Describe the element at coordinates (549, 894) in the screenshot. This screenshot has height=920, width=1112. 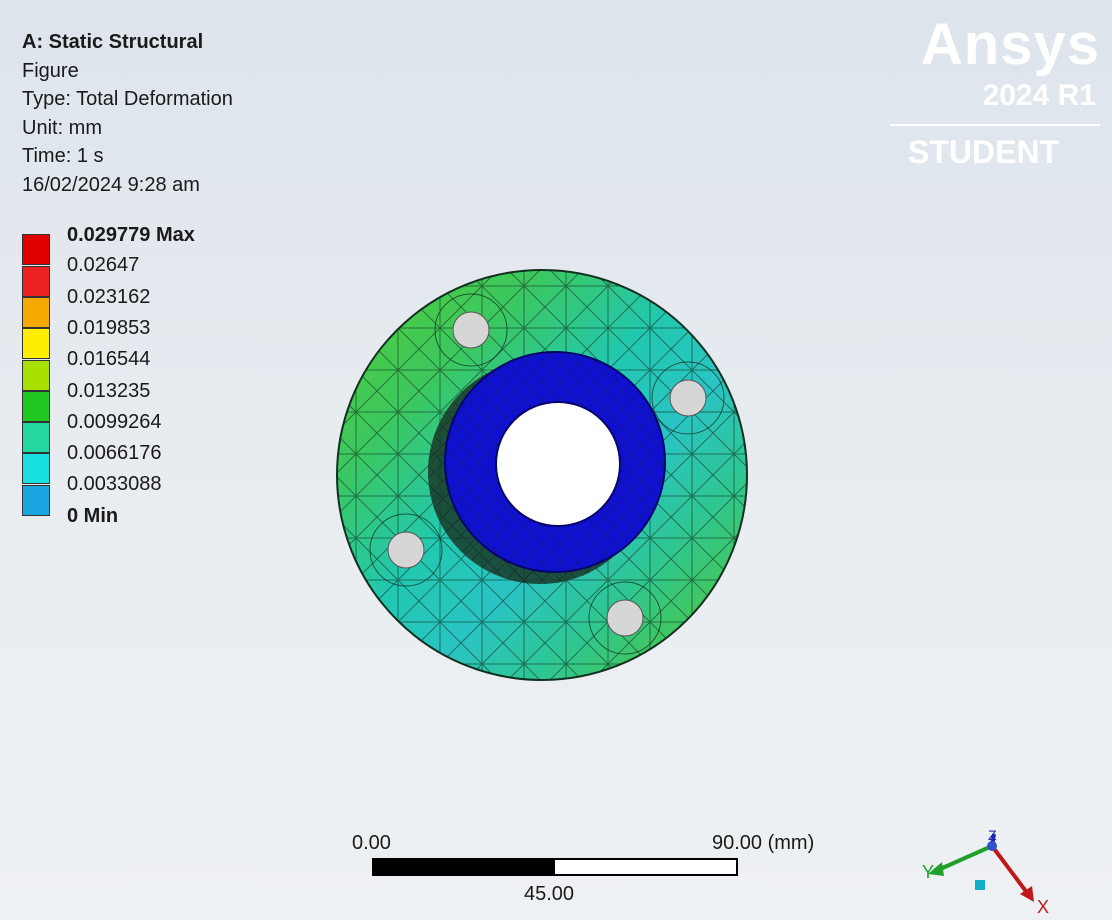
I see `scale-mid-label: 45.00` at that location.